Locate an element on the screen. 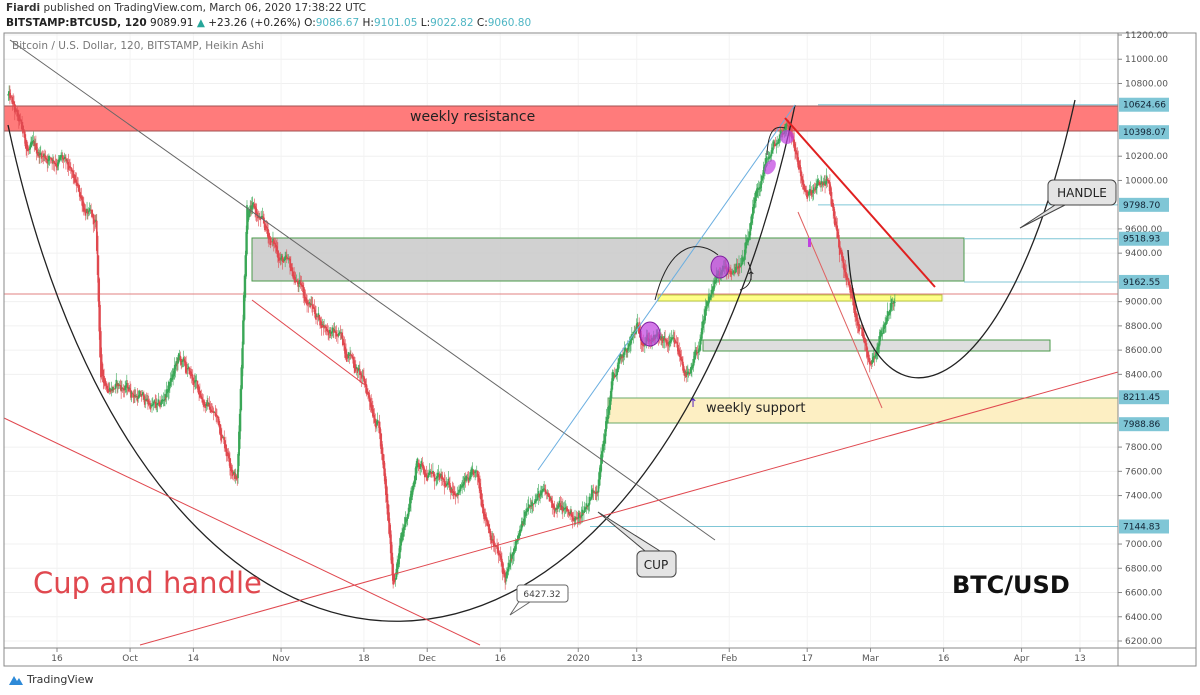 This screenshot has width=1200, height=695. blue-uptrend-line is located at coordinates (666, 287).